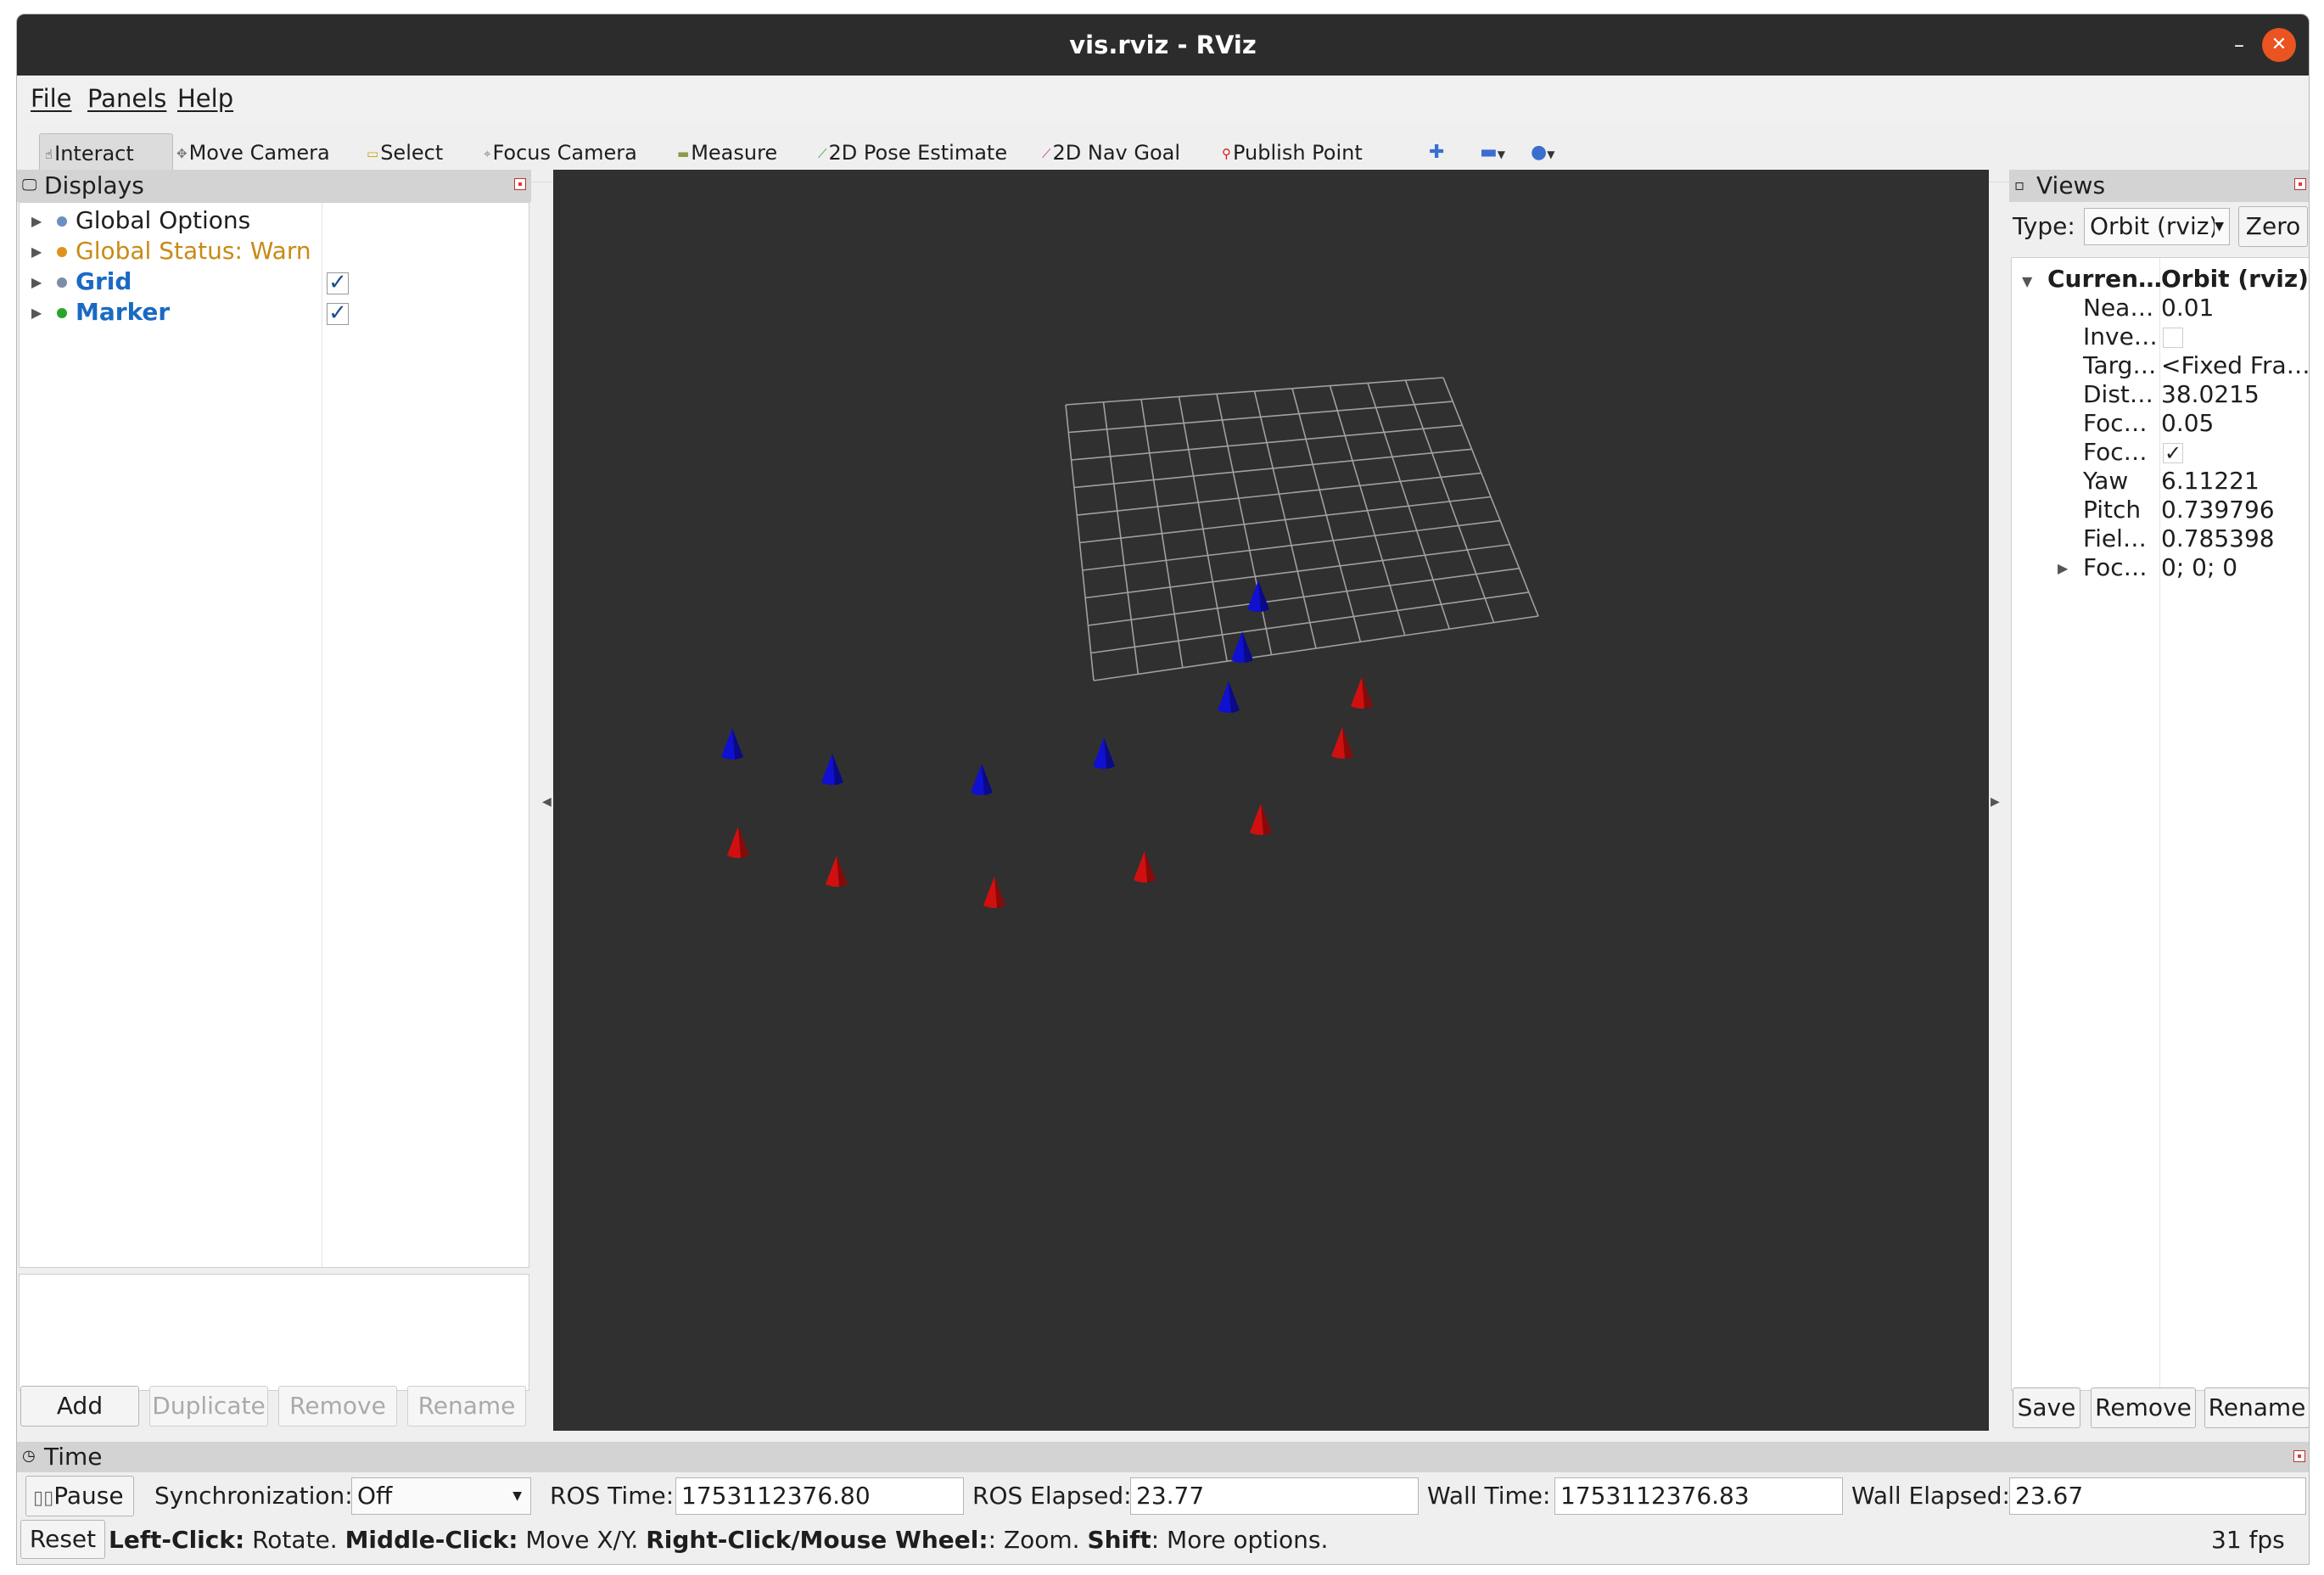 Image resolution: width=2324 pixels, height=1575 pixels. Describe the element at coordinates (194, 251) in the screenshot. I see `display-global-status-label: Global Status: Warn` at that location.